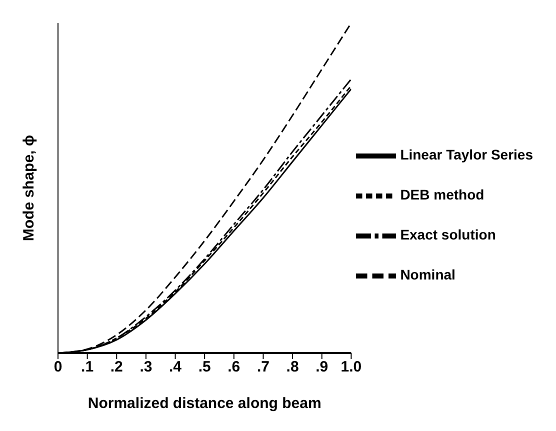 The image size is (556, 431). What do you see at coordinates (204, 367) in the screenshot?
I see `x-tick-label: .5` at bounding box center [204, 367].